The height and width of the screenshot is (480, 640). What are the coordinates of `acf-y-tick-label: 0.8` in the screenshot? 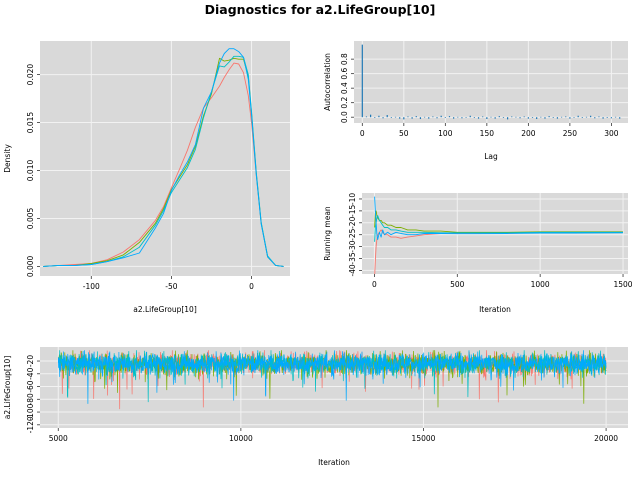 It's located at (344, 59).